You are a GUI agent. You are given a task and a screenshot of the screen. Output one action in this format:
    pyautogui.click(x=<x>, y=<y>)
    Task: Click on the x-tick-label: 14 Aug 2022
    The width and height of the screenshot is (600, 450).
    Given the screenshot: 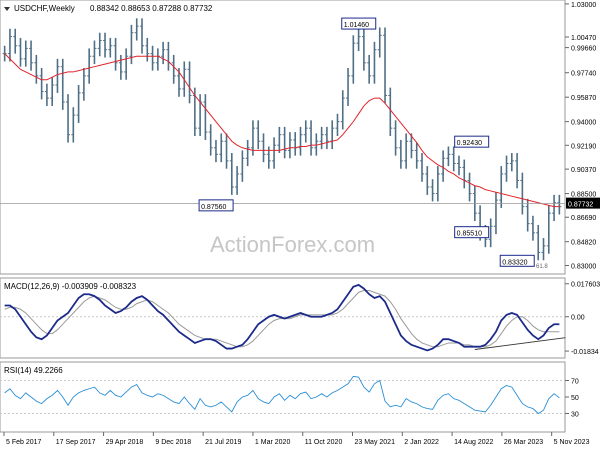 What is the action you would take?
    pyautogui.click(x=473, y=442)
    